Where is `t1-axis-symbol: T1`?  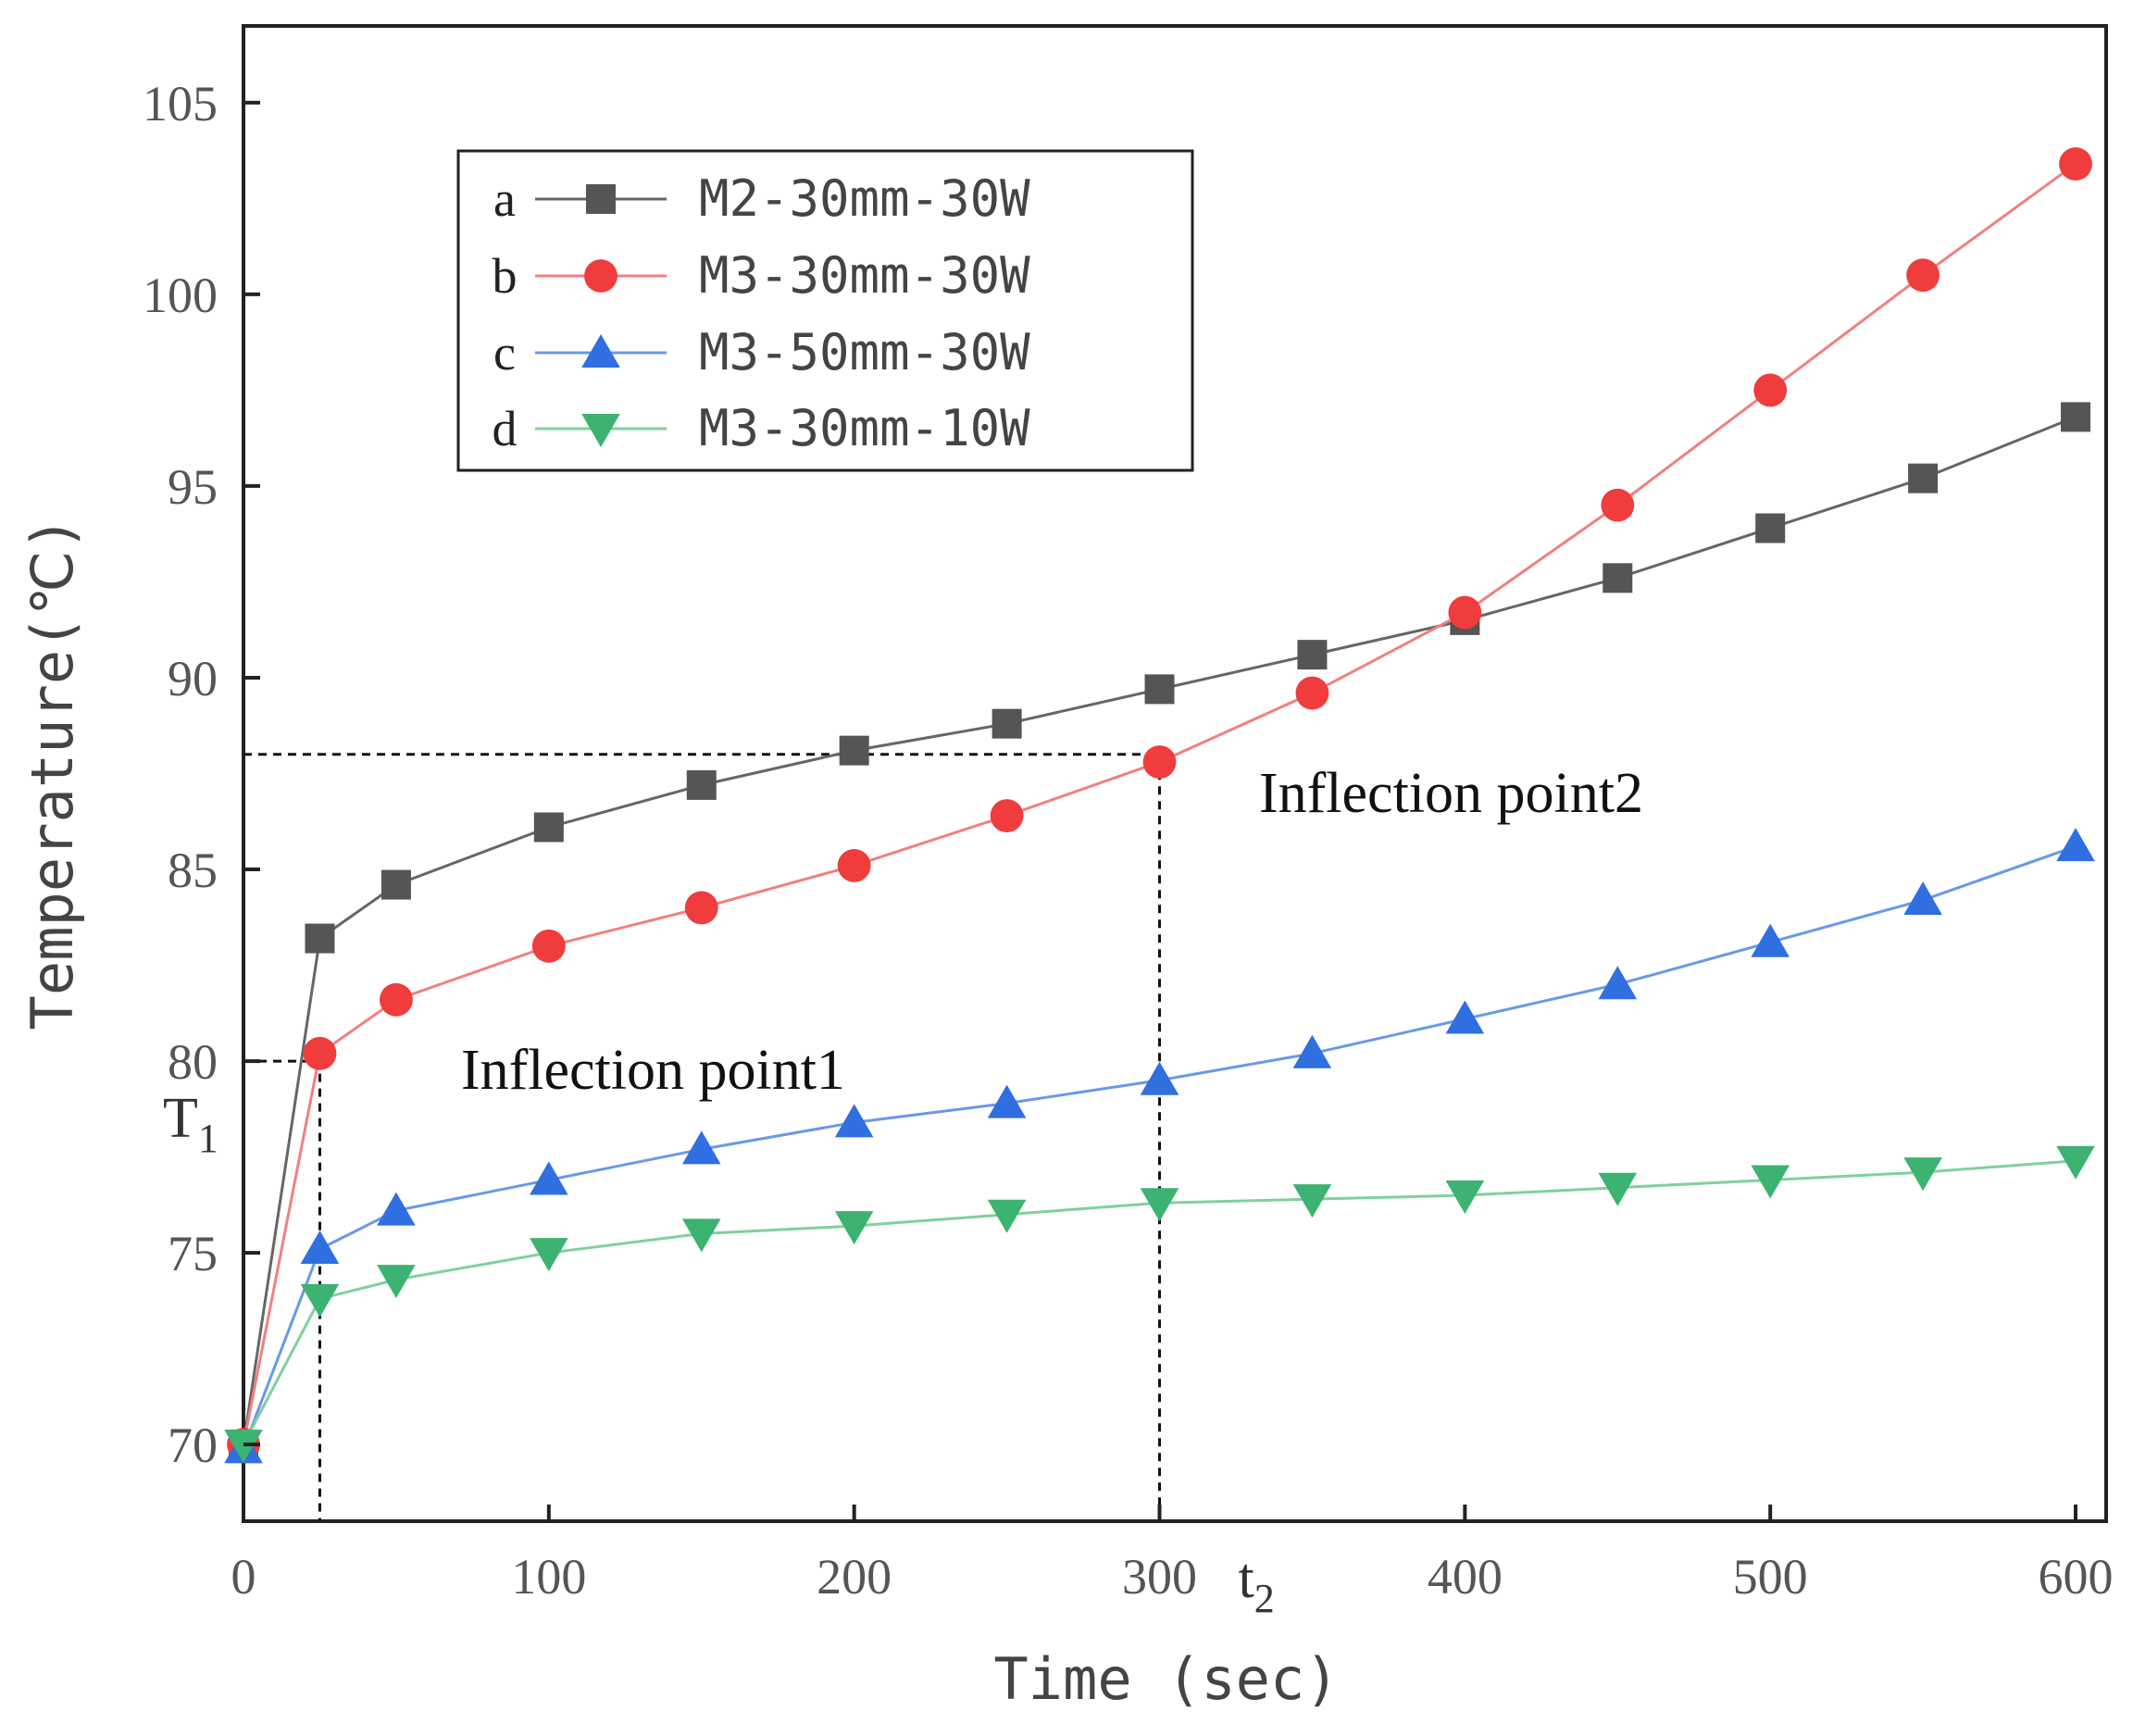
t1-axis-symbol: T1 is located at coordinates (190, 1124).